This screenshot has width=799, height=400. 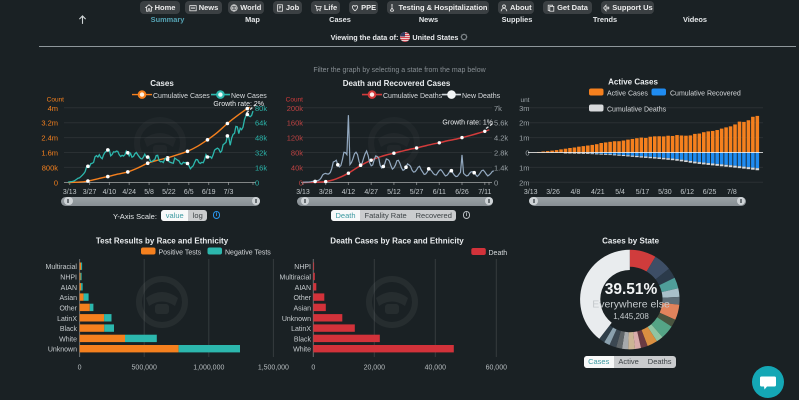 What do you see at coordinates (49, 123) in the screenshot?
I see `svg-text: 3.2m` at bounding box center [49, 123].